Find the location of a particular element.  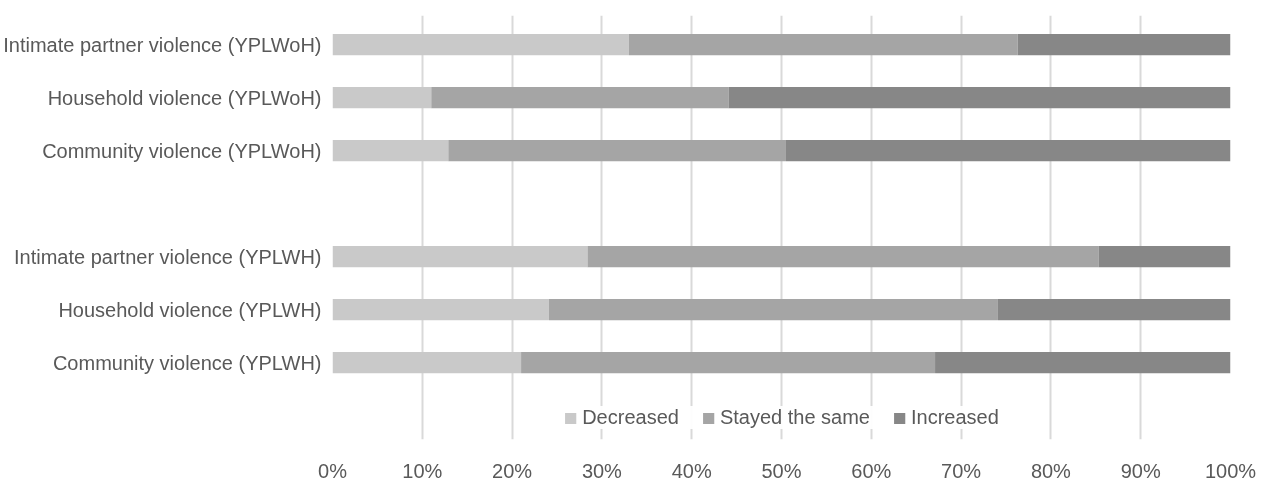

x-tick-label: 50% is located at coordinates (781, 470).